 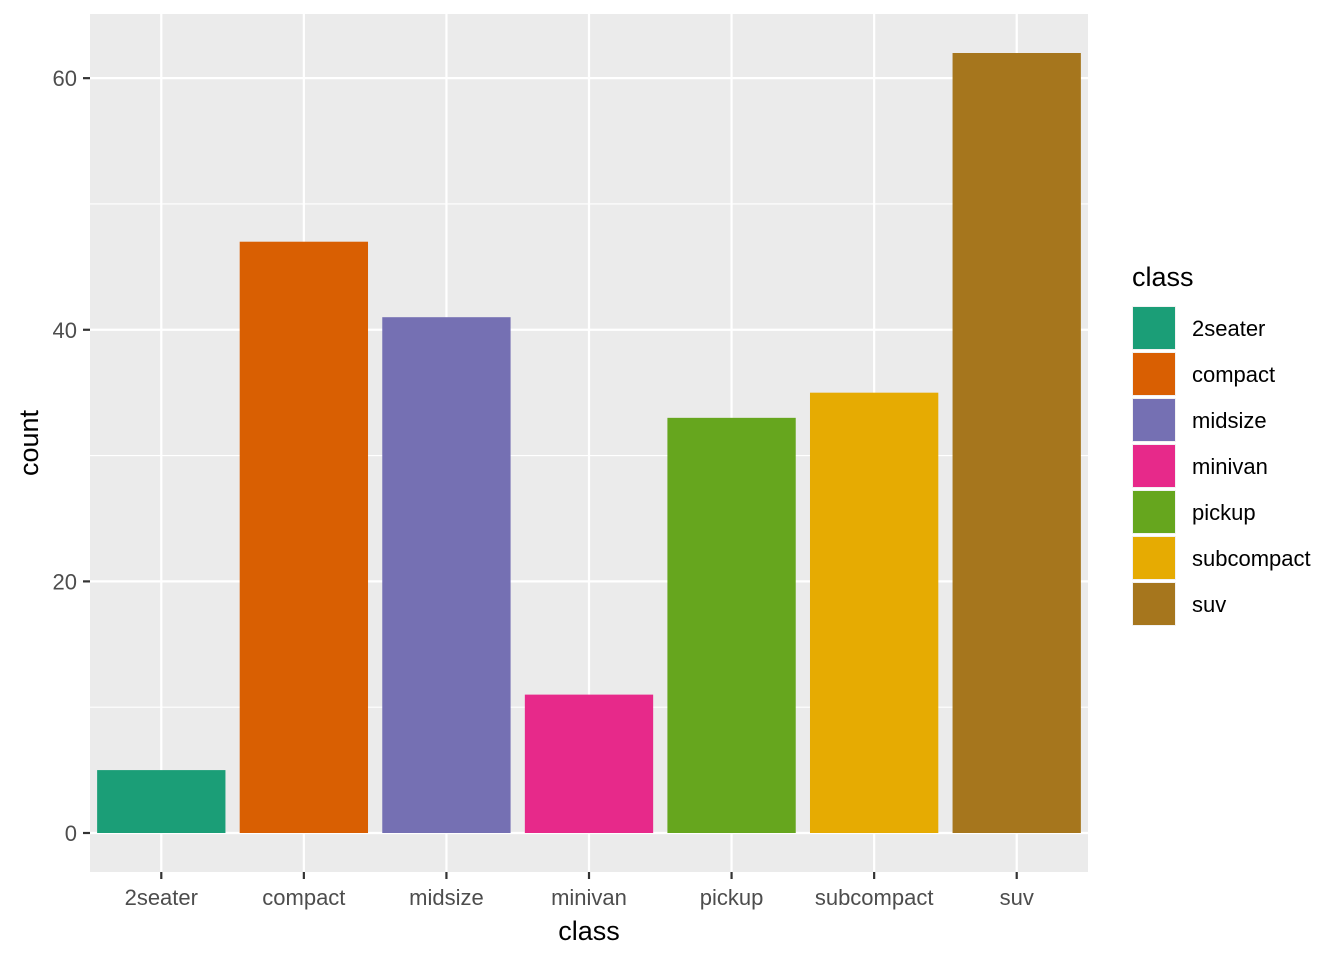 I want to click on x-tick-label: midsize, so click(x=446, y=897).